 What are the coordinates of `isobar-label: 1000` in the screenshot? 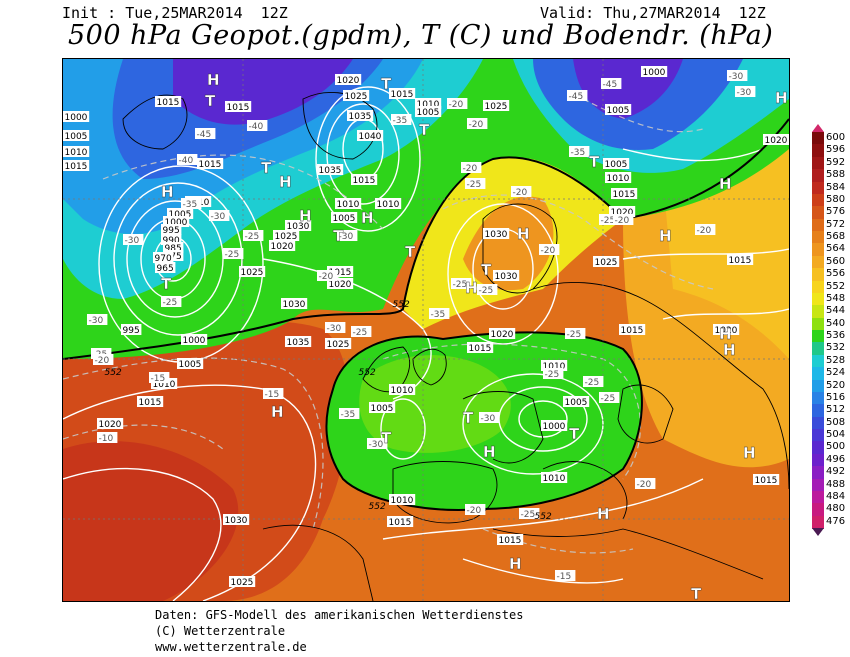 It's located at (194, 340).